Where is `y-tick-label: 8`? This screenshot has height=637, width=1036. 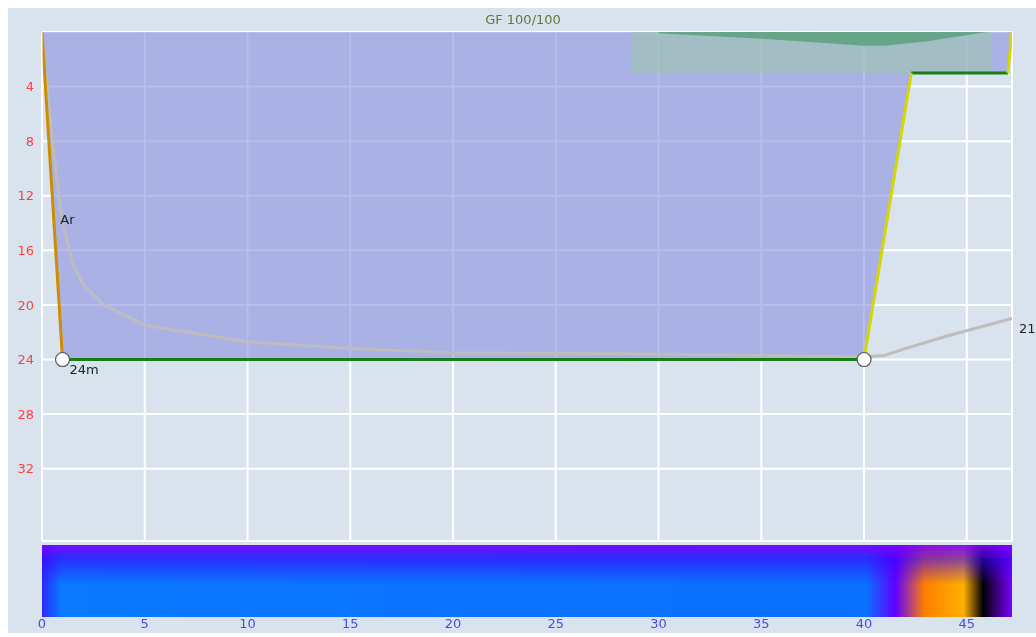
y-tick-label: 8 is located at coordinates (29, 141).